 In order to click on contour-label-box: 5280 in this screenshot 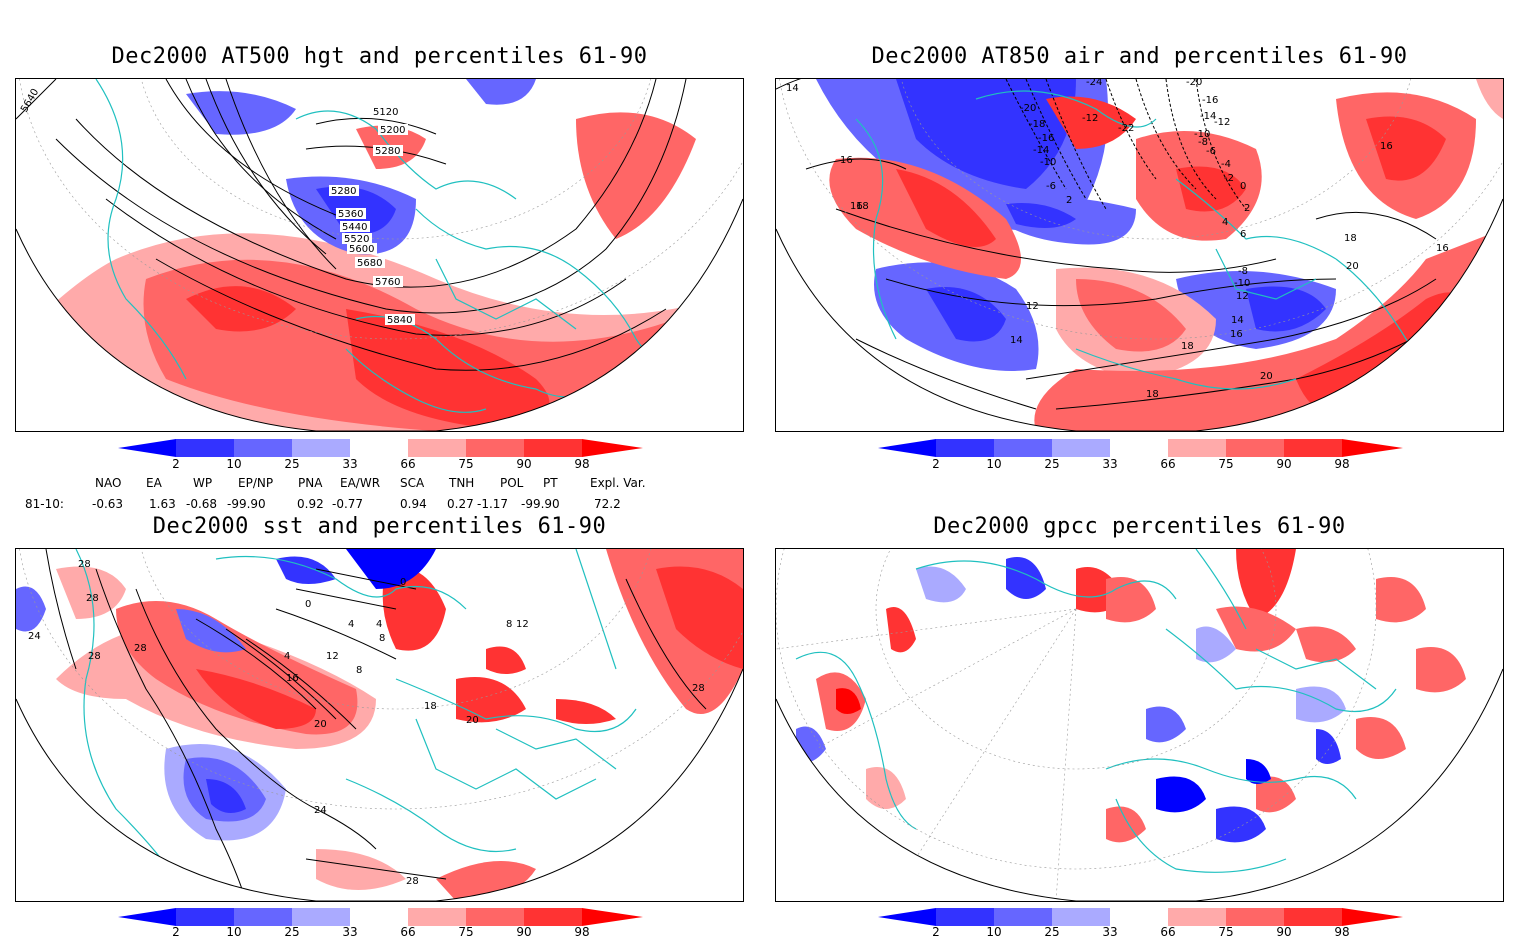, I will do `click(344, 191)`.